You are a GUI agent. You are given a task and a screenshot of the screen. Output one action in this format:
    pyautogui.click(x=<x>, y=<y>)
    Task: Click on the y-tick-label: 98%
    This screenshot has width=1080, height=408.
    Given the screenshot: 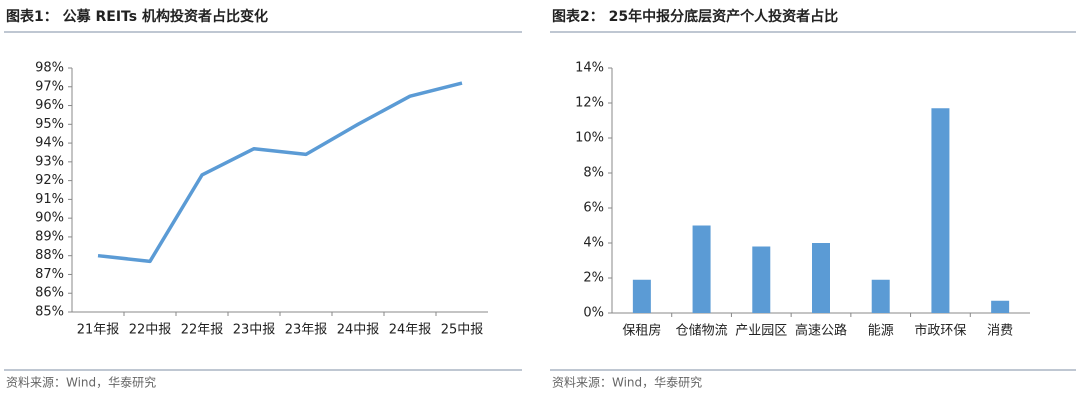 What is the action you would take?
    pyautogui.click(x=49, y=68)
    